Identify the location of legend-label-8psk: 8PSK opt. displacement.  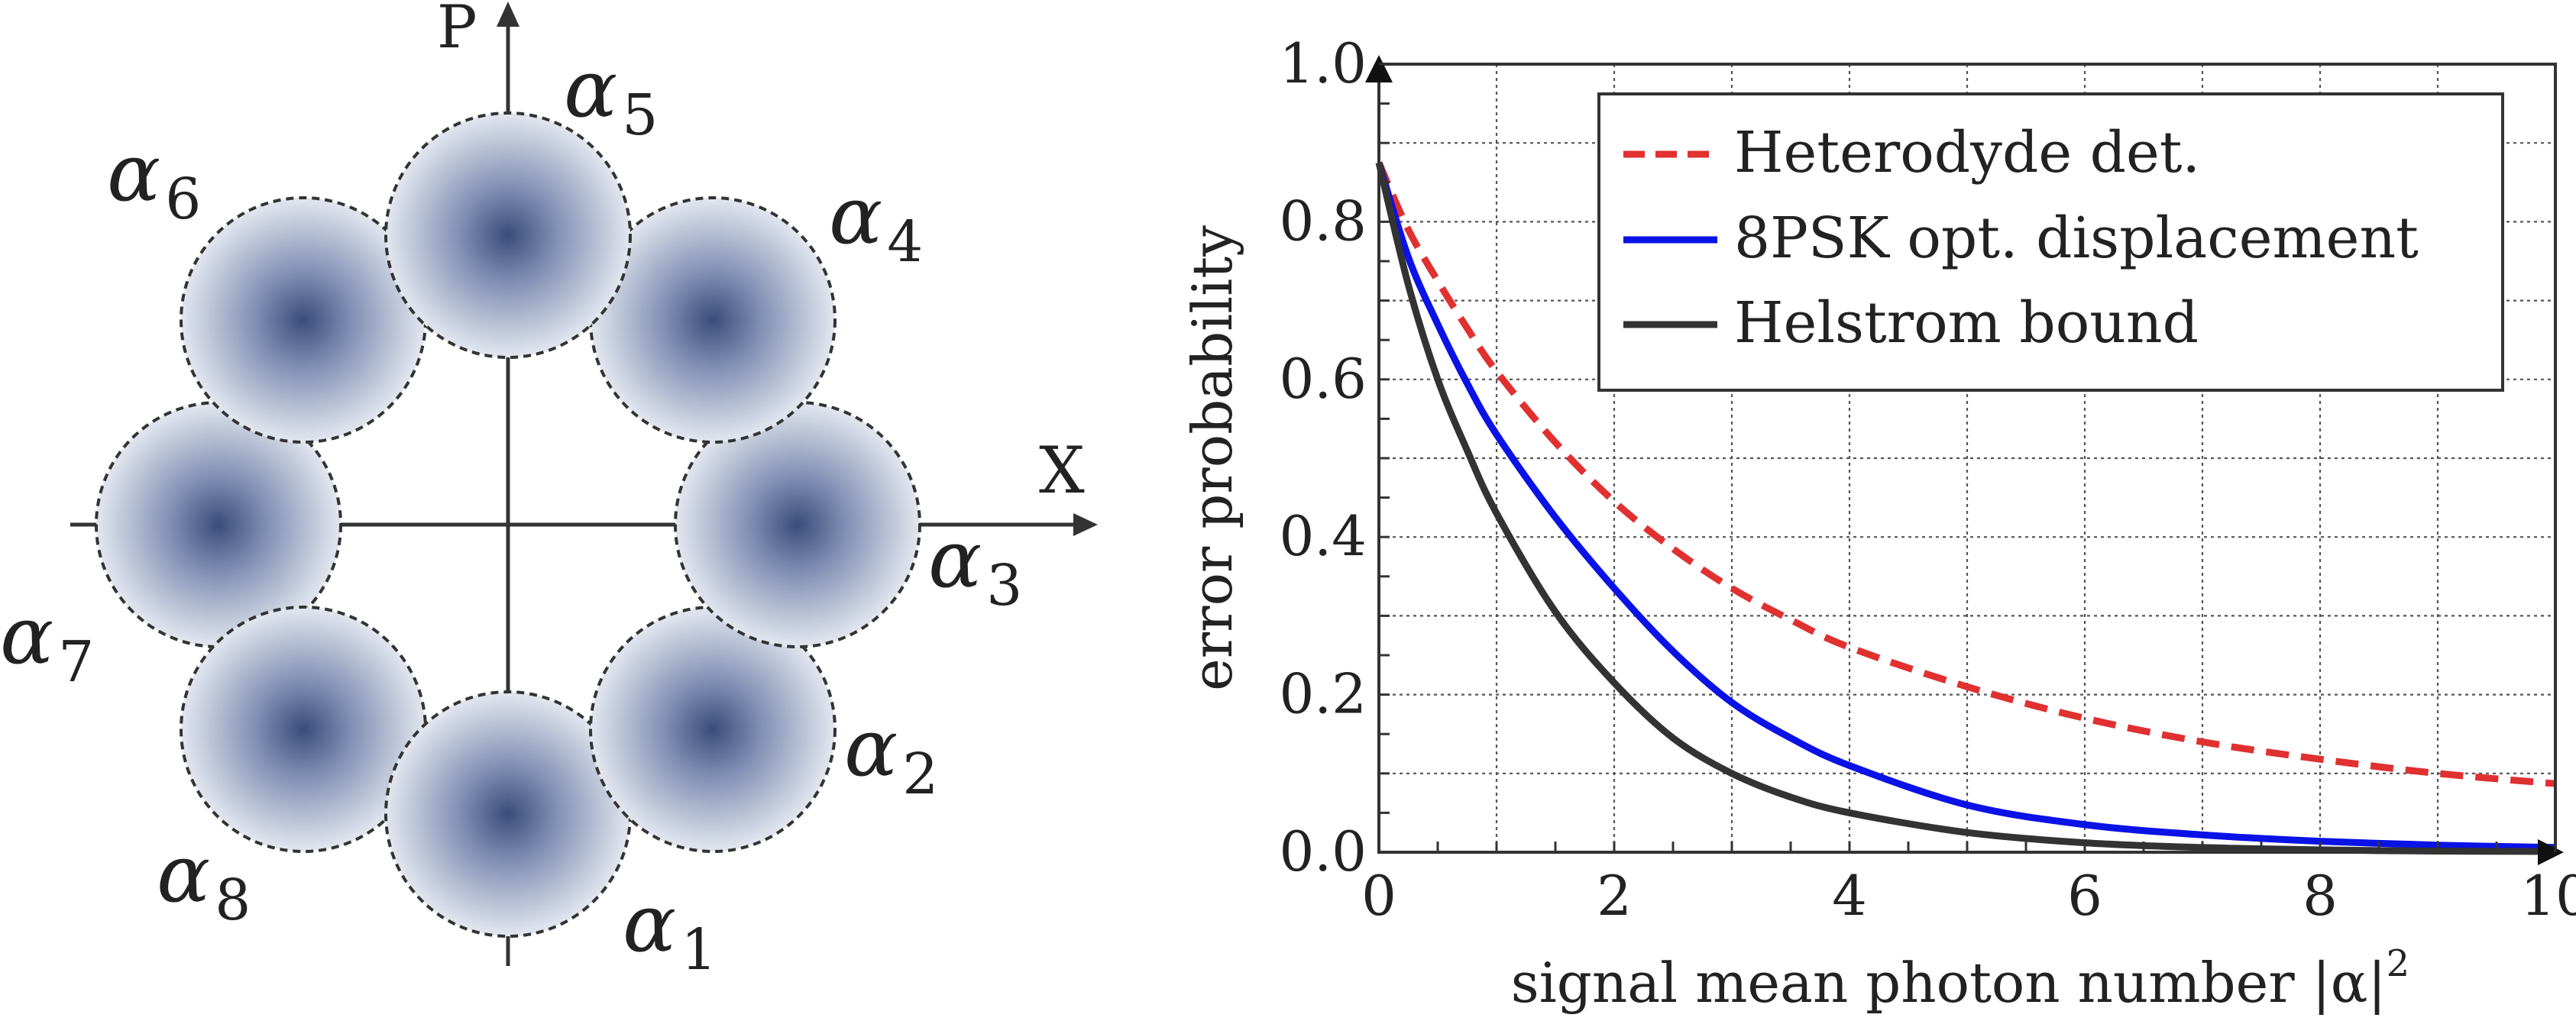
(2076, 238).